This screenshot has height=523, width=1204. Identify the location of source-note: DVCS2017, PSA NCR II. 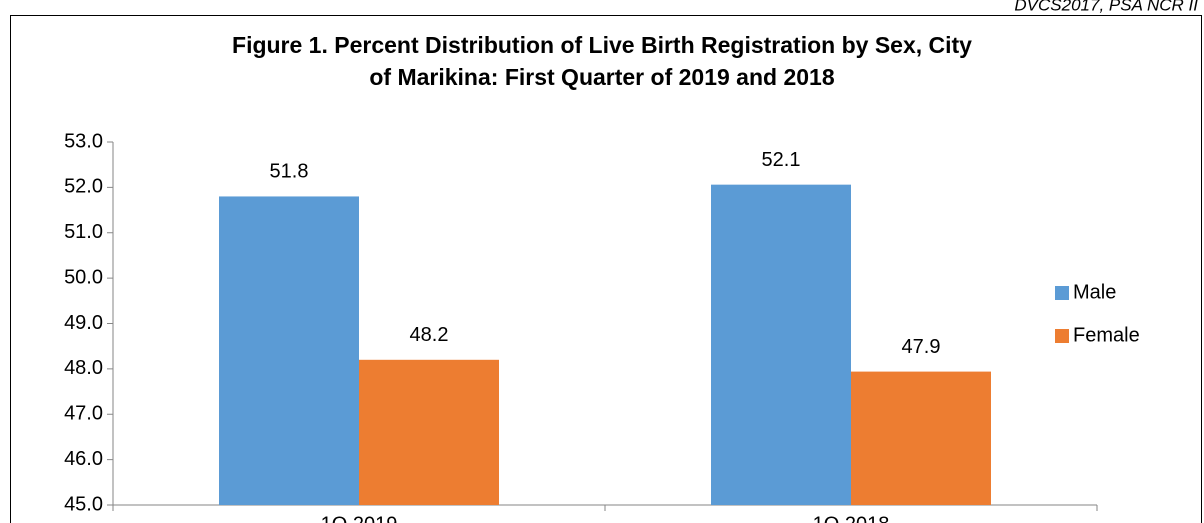
(1106, 7).